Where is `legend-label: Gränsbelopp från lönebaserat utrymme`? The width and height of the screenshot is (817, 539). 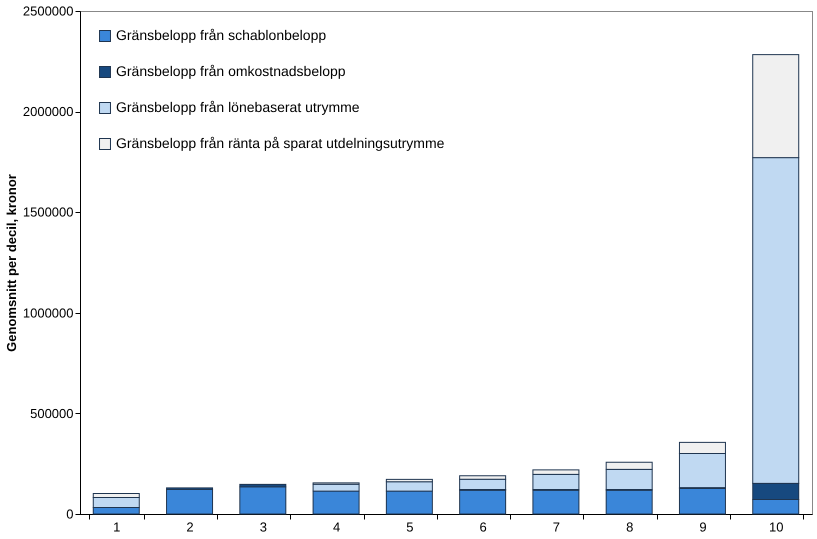 legend-label: Gränsbelopp från lönebaserat utrymme is located at coordinates (238, 107).